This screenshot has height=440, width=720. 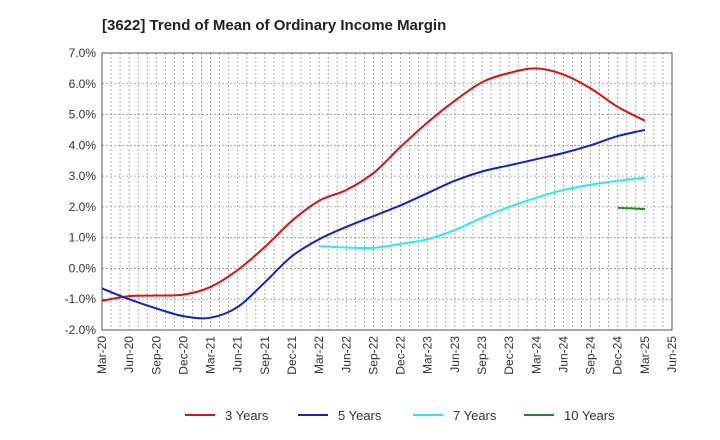 I want to click on y-tick-label: -1.0%, so click(x=81, y=299).